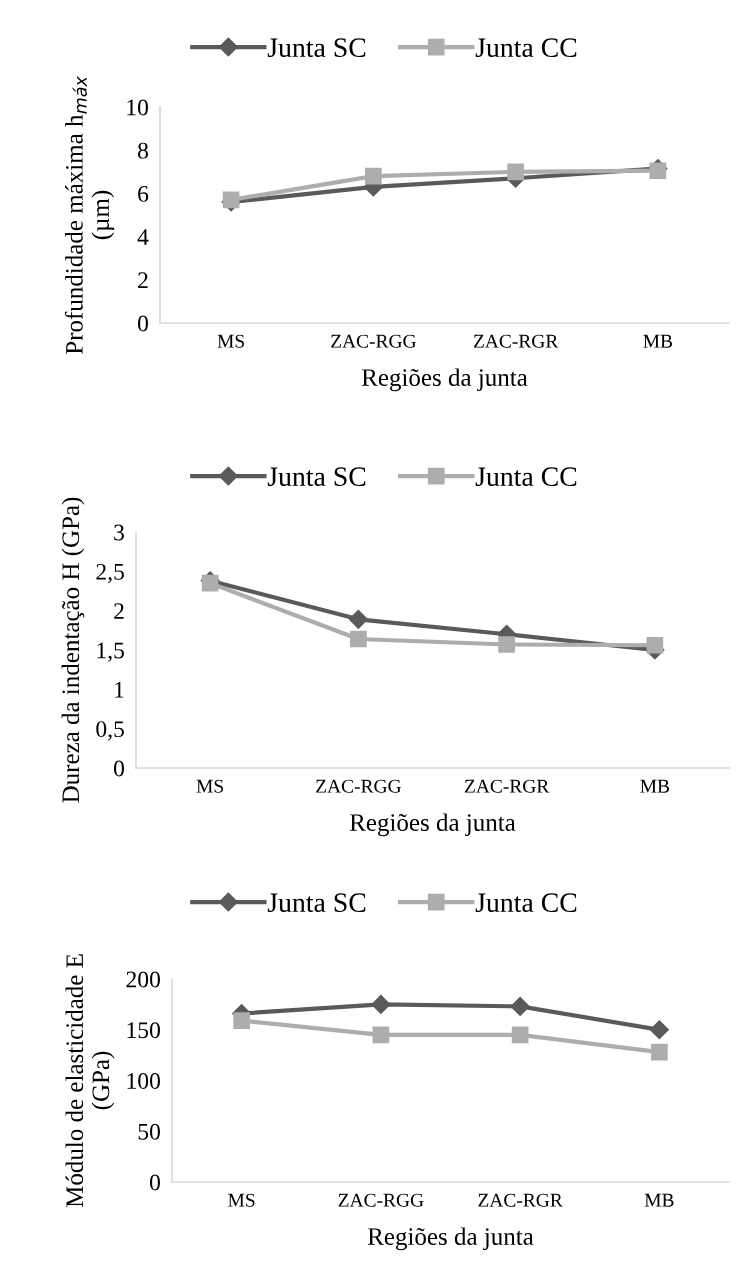 This screenshot has height=1284, width=746. Describe the element at coordinates (137, 107) in the screenshot. I see `y-tick-label: 10` at that location.